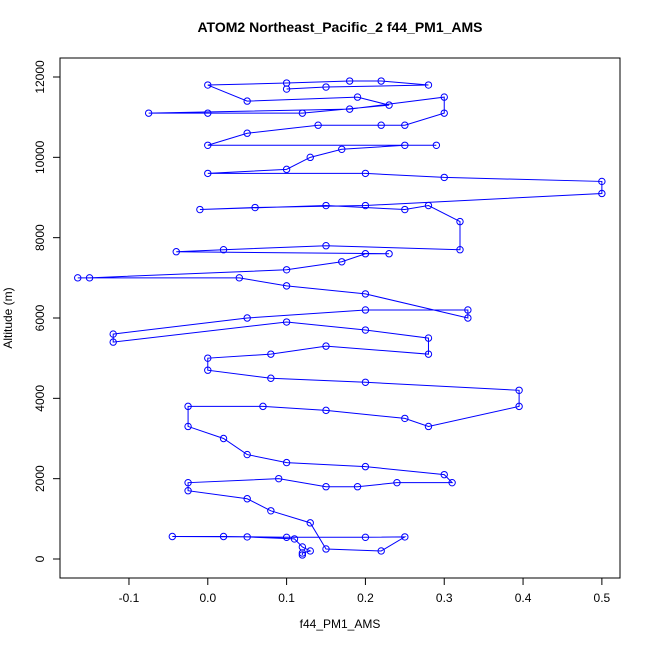 The width and height of the screenshot is (650, 655). I want to click on y-axis-label: Altitude (m), so click(8, 317).